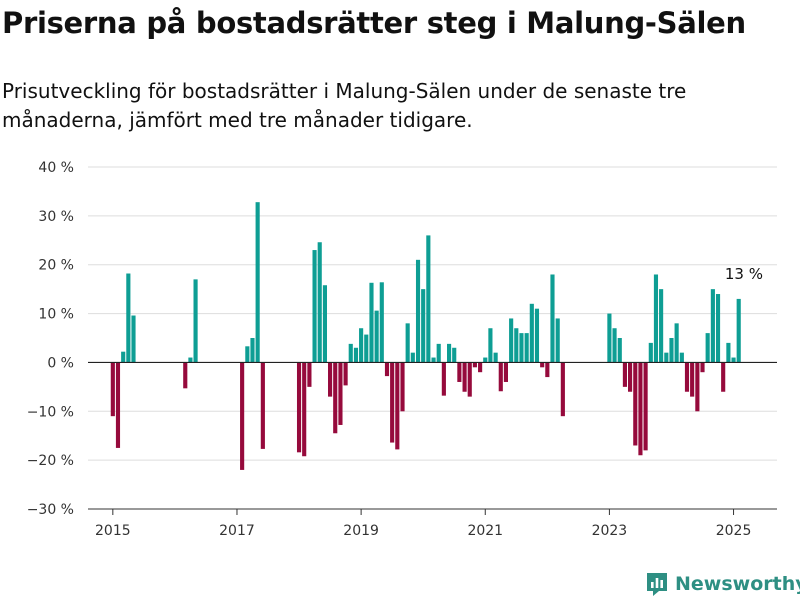 This screenshot has width=800, height=600. Describe the element at coordinates (485, 531) in the screenshot. I see `x-tick-label: 2021` at that location.